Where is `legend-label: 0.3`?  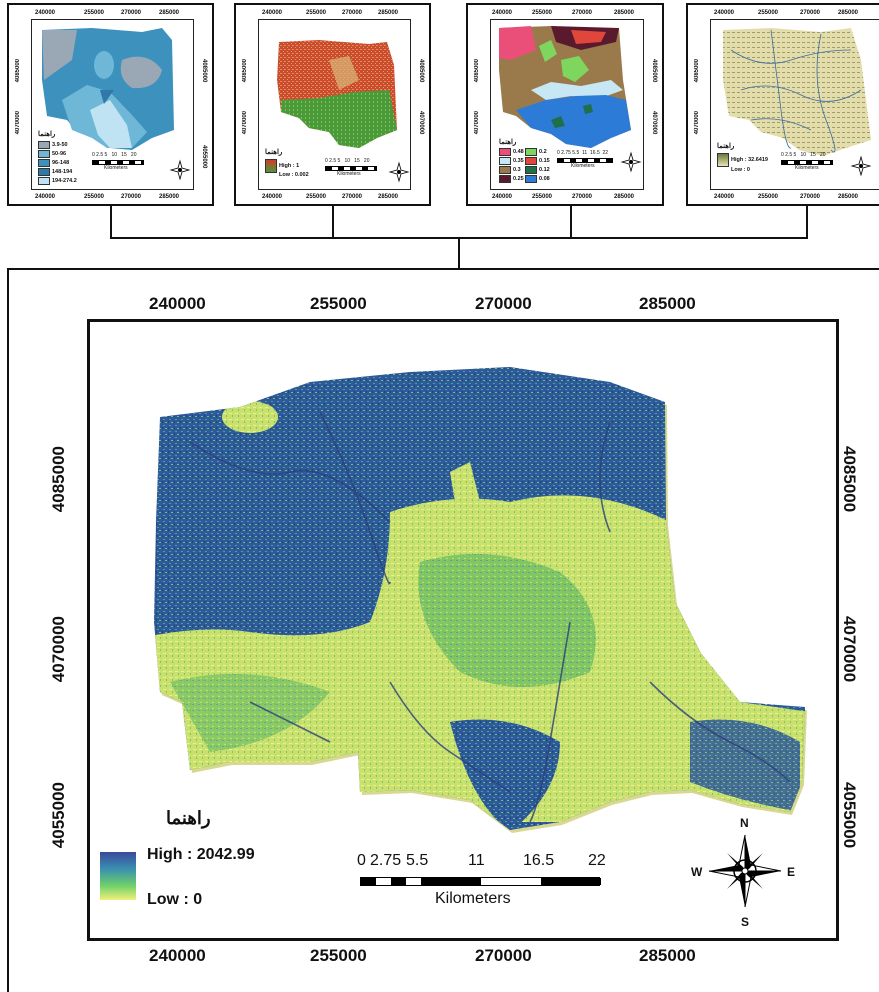
legend-label: 0.3 is located at coordinates (517, 170).